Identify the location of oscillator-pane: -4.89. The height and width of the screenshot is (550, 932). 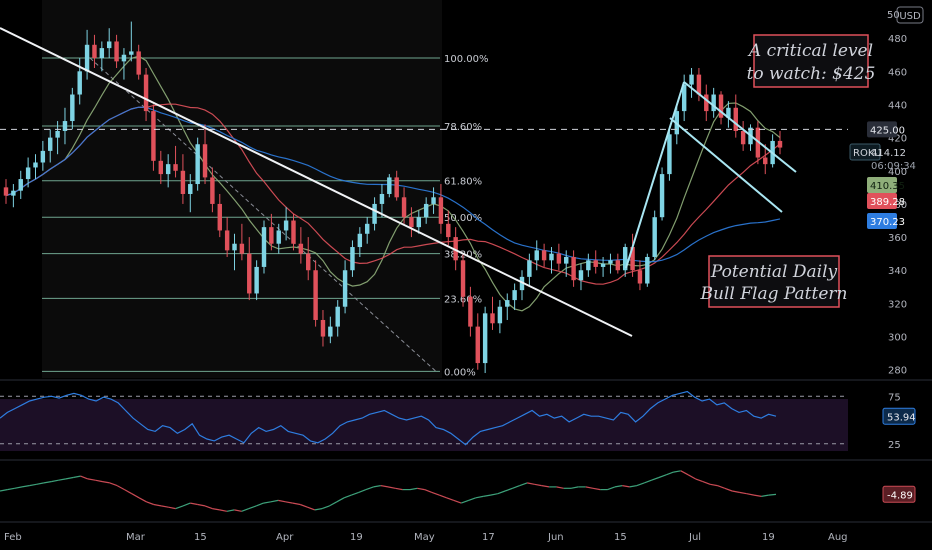
(458, 491).